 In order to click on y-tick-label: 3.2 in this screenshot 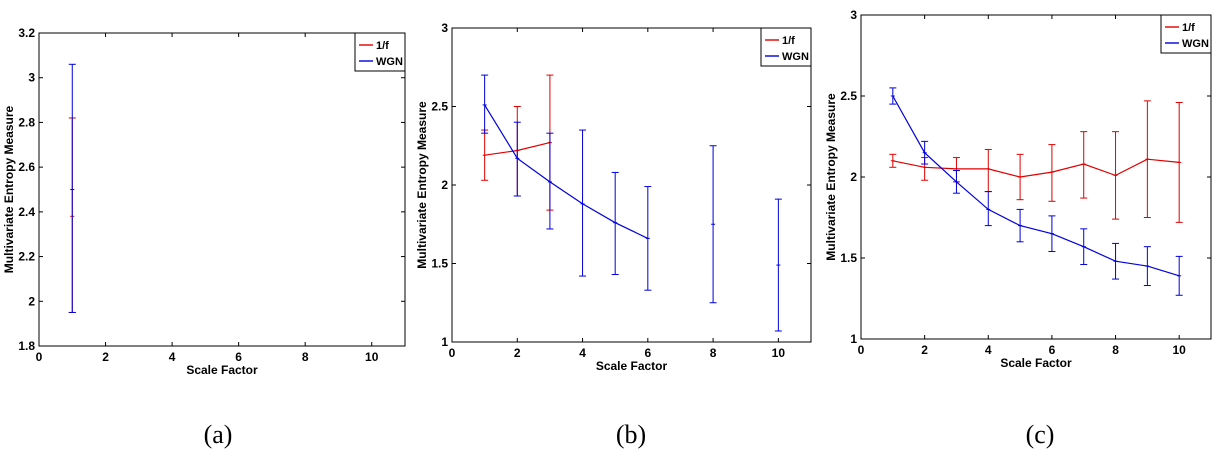, I will do `click(26, 33)`.